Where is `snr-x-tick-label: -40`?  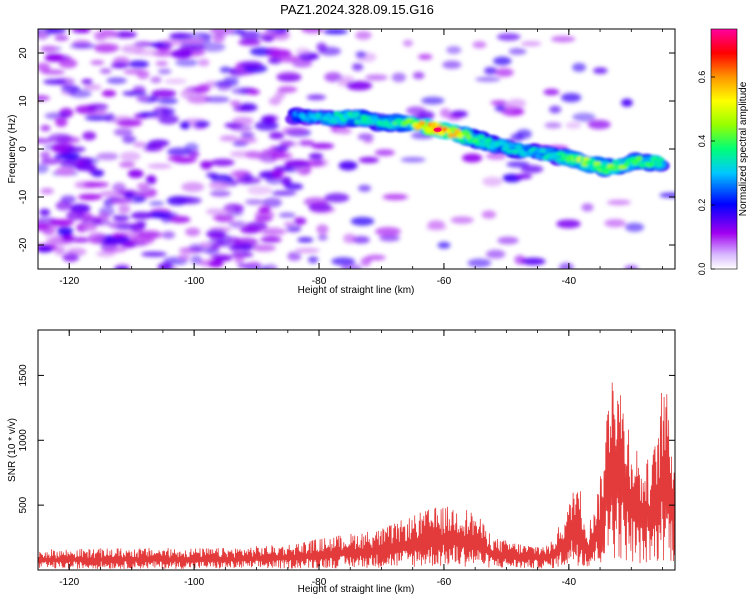 snr-x-tick-label: -40 is located at coordinates (569, 582).